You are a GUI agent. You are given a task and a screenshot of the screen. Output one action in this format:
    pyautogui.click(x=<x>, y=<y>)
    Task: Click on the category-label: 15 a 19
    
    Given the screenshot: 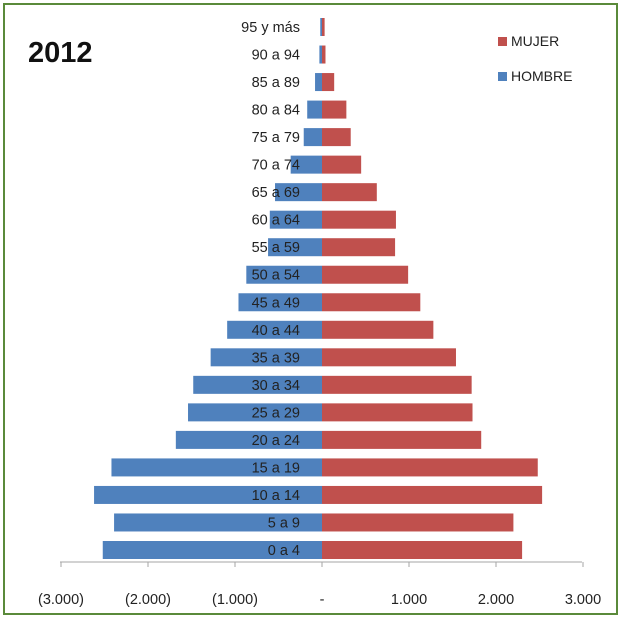 What is the action you would take?
    pyautogui.click(x=276, y=468)
    